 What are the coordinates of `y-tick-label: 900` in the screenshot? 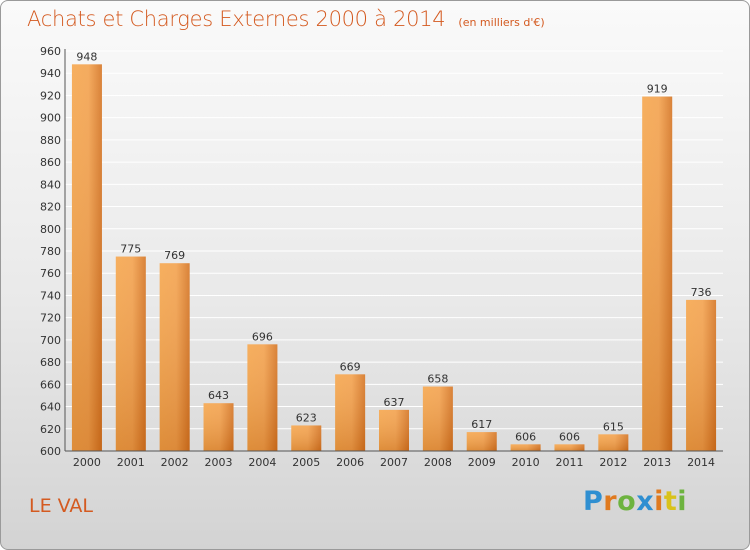 It's located at (50, 118).